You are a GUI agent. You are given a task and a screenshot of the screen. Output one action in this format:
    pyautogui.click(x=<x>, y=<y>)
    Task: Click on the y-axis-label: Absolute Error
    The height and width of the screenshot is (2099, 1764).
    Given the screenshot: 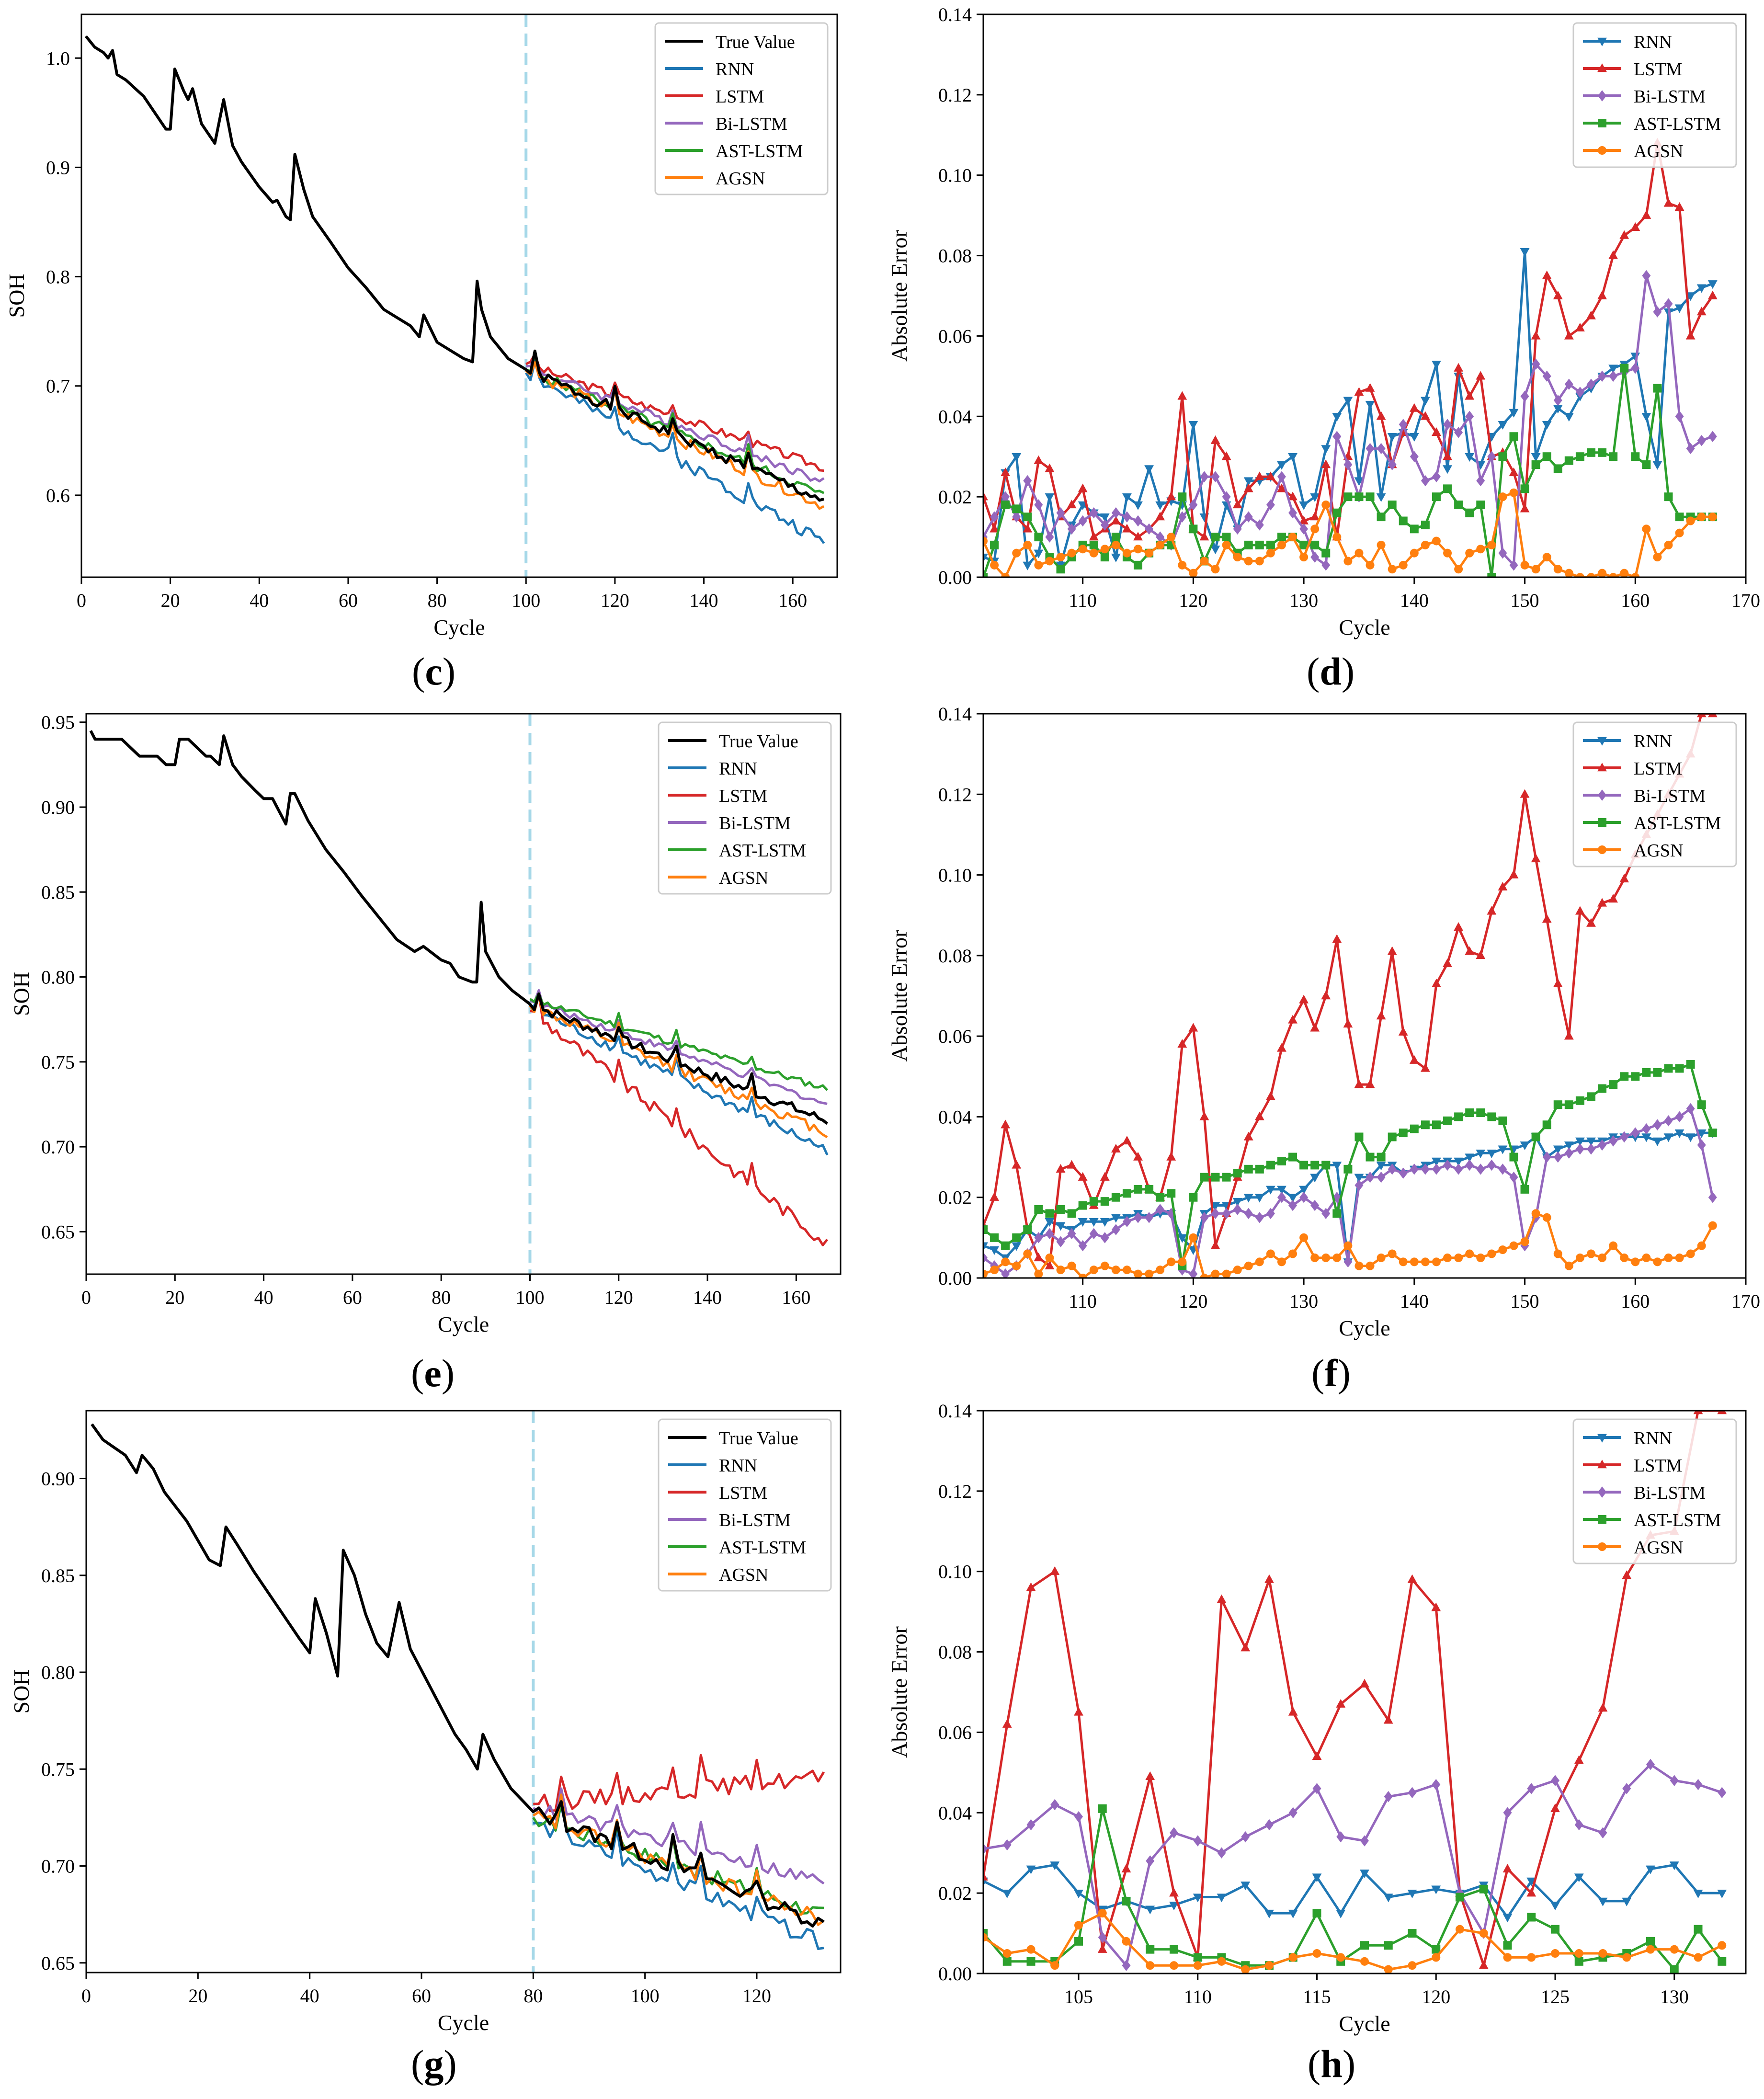 What is the action you would take?
    pyautogui.click(x=899, y=1692)
    